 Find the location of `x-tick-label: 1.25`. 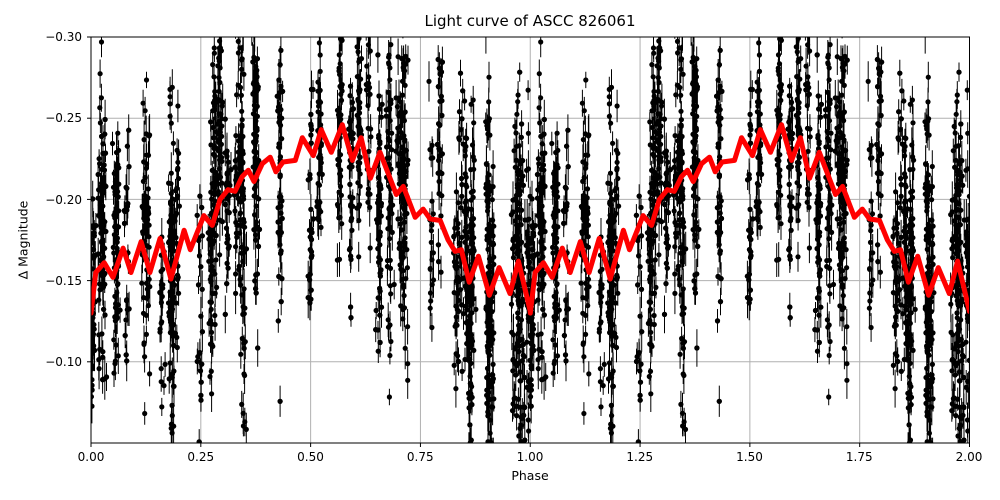

x-tick-label: 1.25 is located at coordinates (640, 457).